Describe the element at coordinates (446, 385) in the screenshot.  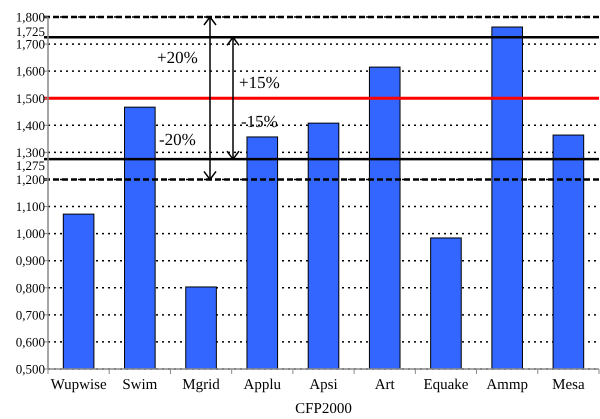
I see `x-tick-label: Equake` at that location.